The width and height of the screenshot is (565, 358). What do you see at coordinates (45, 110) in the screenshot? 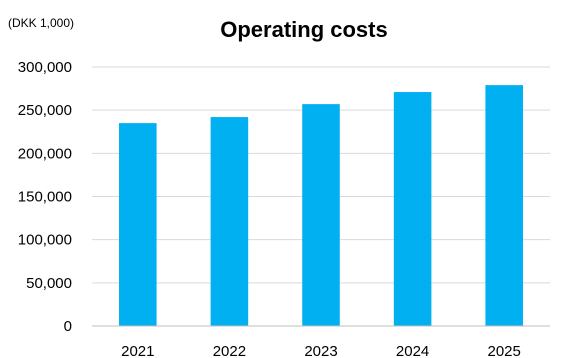
I see `y-tick-label: 250,000` at bounding box center [45, 110].